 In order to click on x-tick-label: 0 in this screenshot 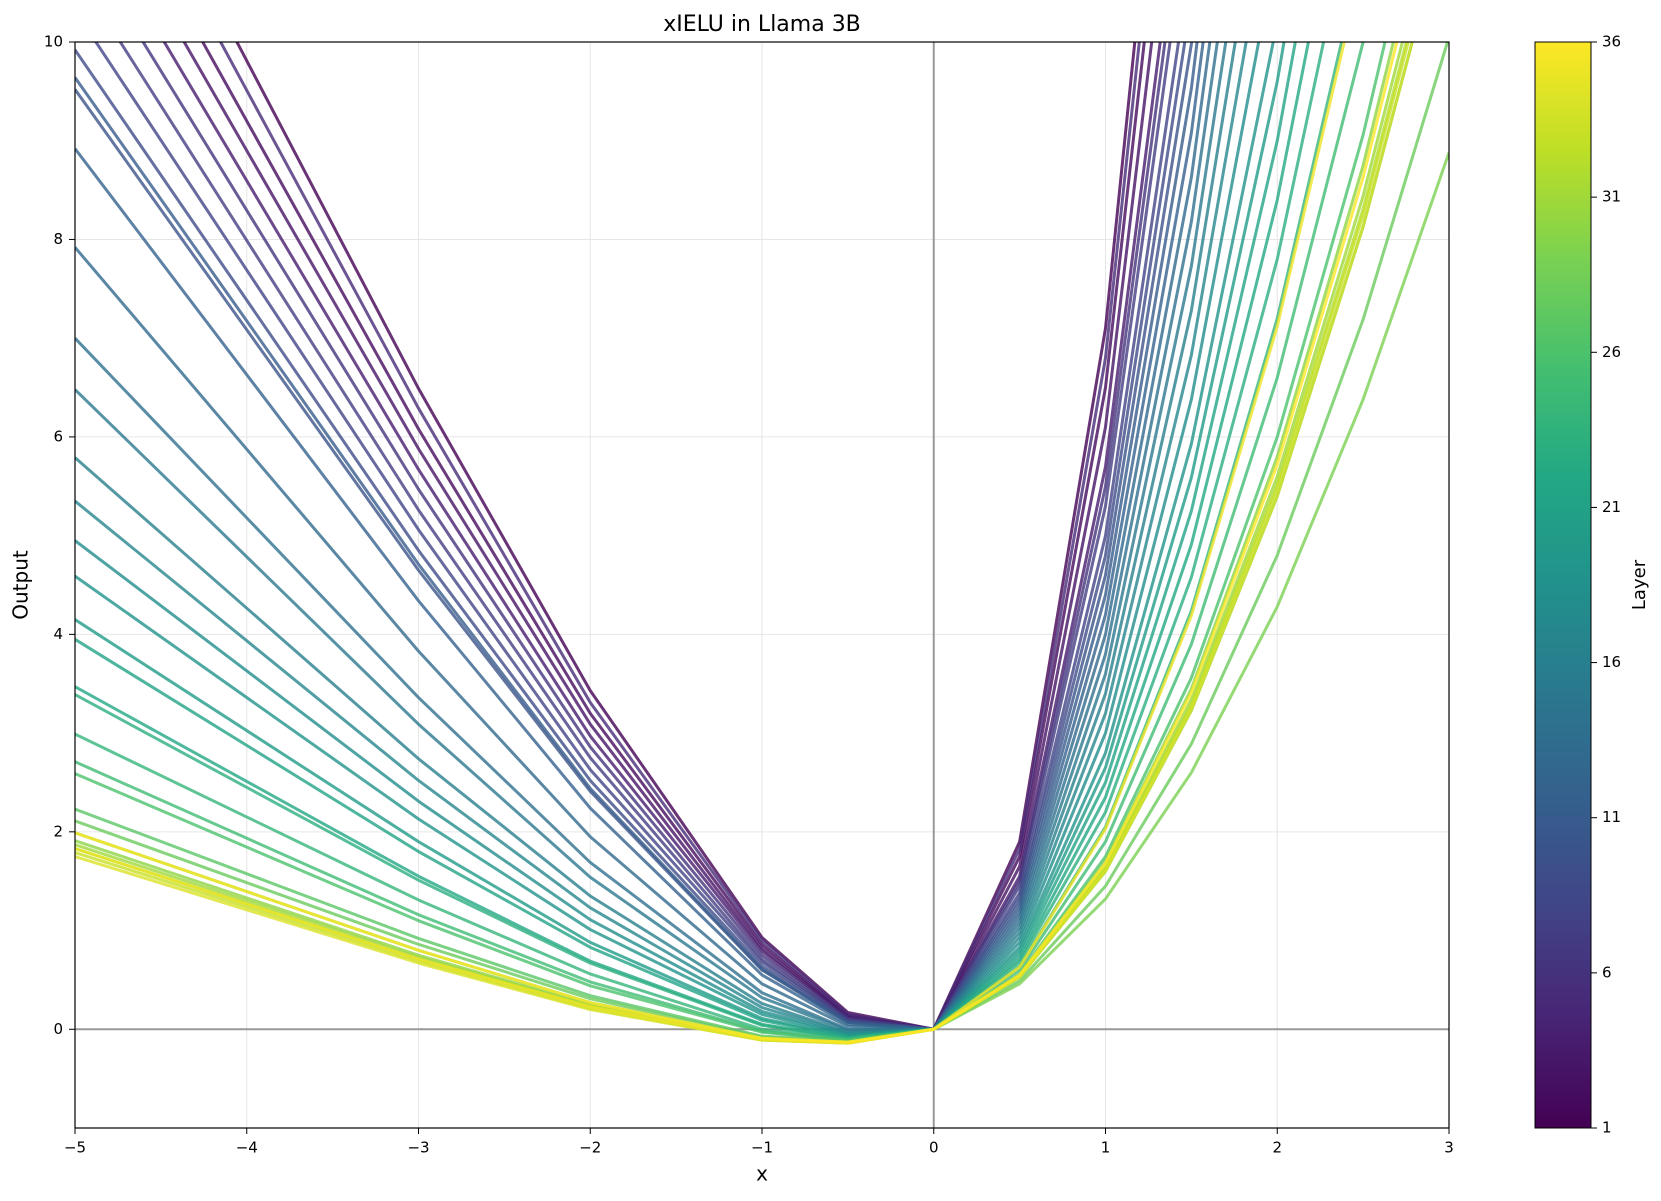, I will do `click(934, 1148)`.